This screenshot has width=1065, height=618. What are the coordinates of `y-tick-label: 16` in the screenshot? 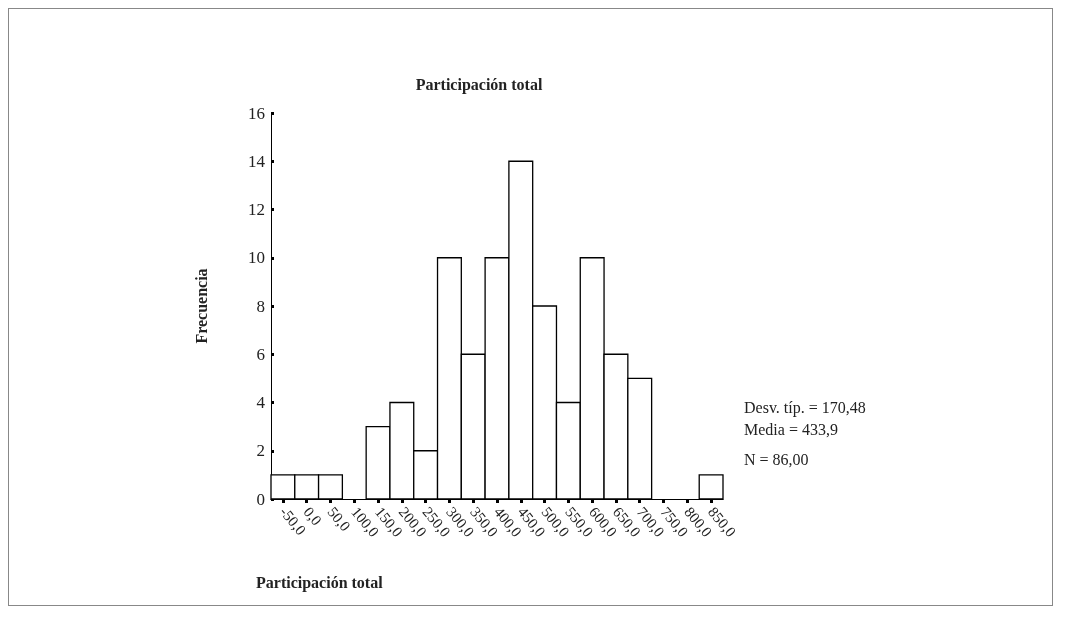 It's located at (256, 113).